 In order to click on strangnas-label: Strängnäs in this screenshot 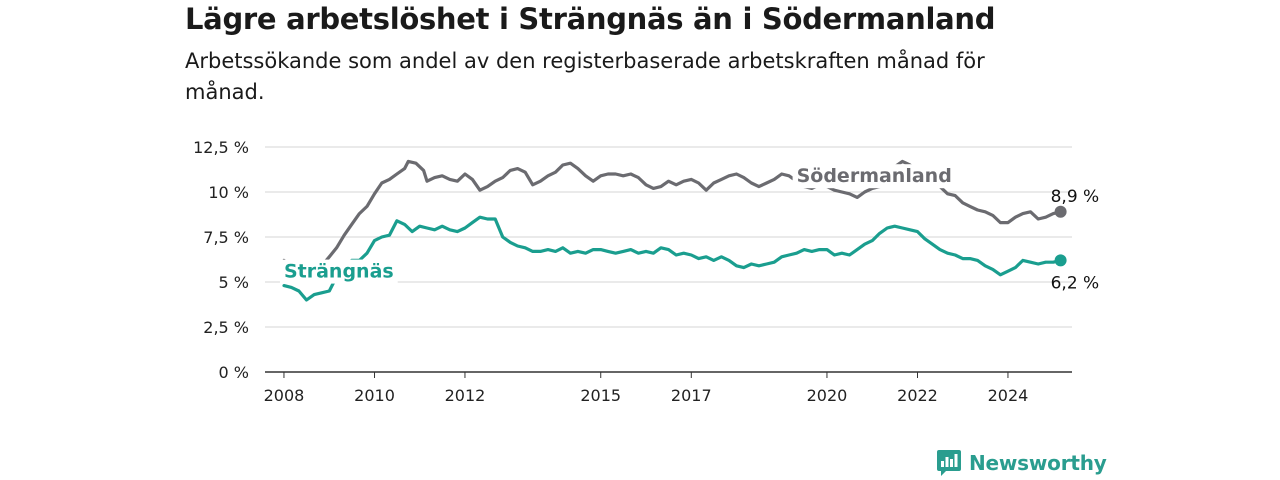, I will do `click(339, 272)`.